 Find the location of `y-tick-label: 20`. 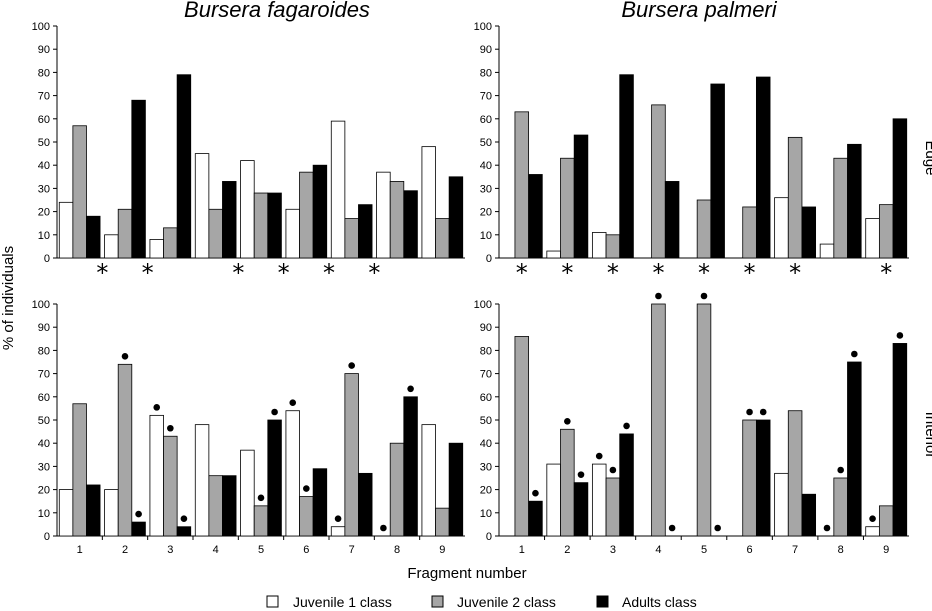

y-tick-label: 20 is located at coordinates (486, 213).